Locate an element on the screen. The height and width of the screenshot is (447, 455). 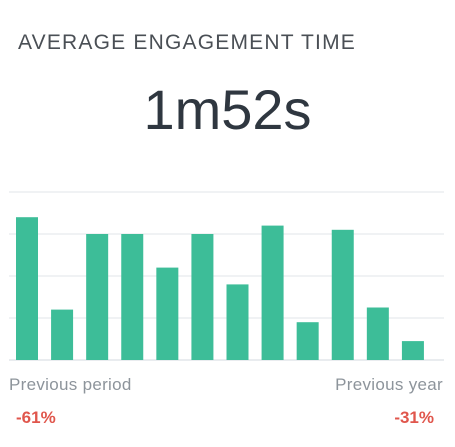
previous-year-value: -31% is located at coordinates (414, 417).